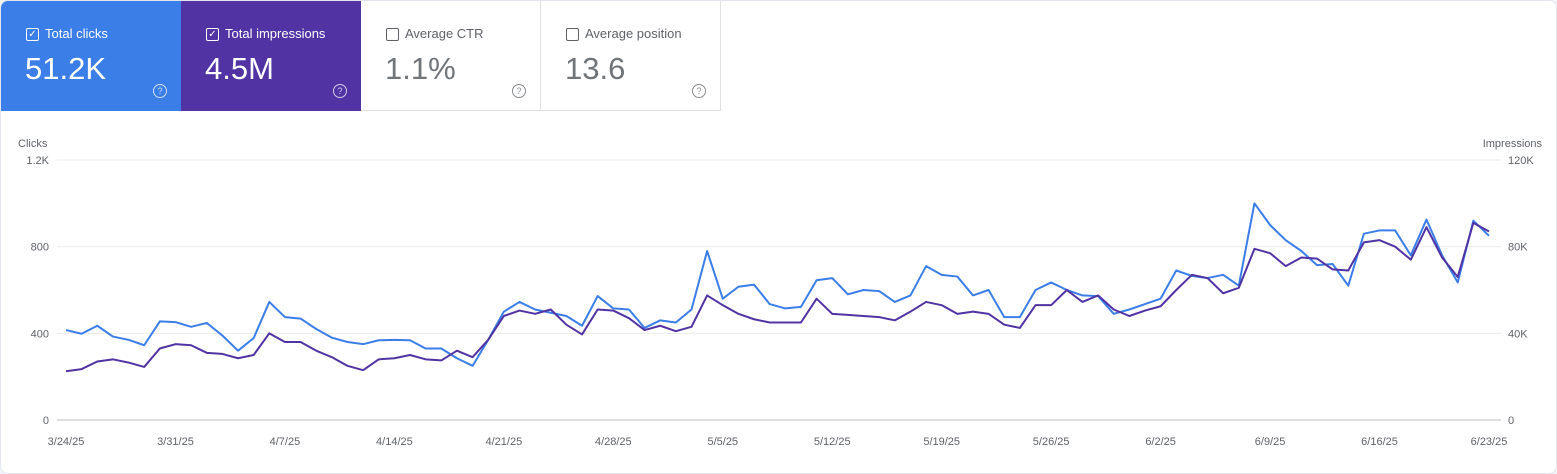 The width and height of the screenshot is (1557, 474). Describe the element at coordinates (1521, 161) in the screenshot. I see `right-tick-label: 120K` at that location.